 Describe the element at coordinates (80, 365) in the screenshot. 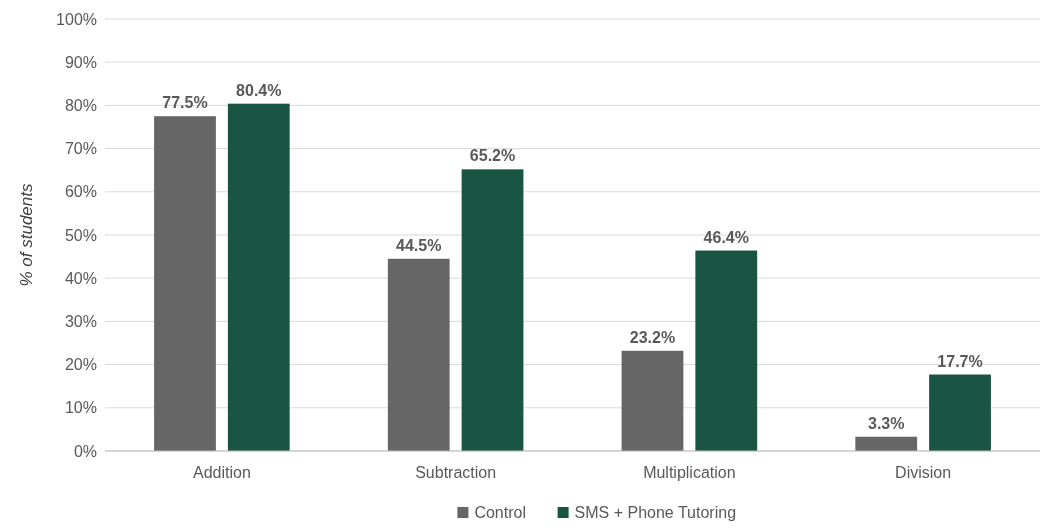

I see `y-tick-label: 20%` at that location.